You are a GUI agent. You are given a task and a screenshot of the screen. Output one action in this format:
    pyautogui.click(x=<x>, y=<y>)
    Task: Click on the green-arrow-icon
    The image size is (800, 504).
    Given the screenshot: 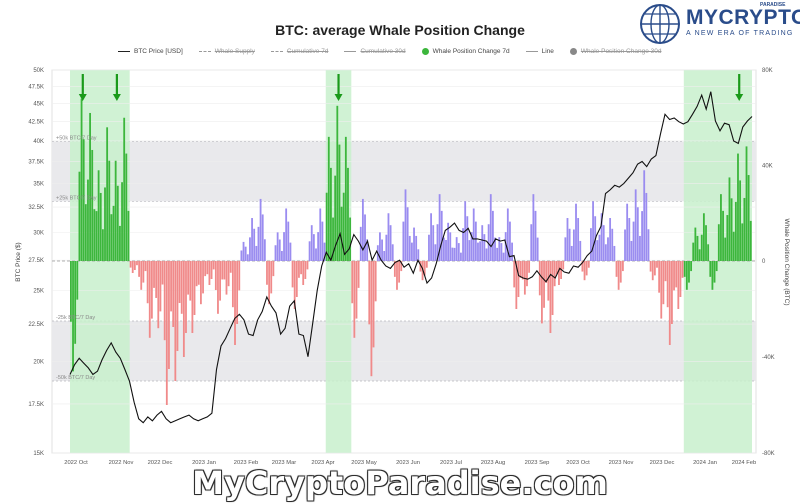 What is the action you would take?
    pyautogui.click(x=338, y=87)
    